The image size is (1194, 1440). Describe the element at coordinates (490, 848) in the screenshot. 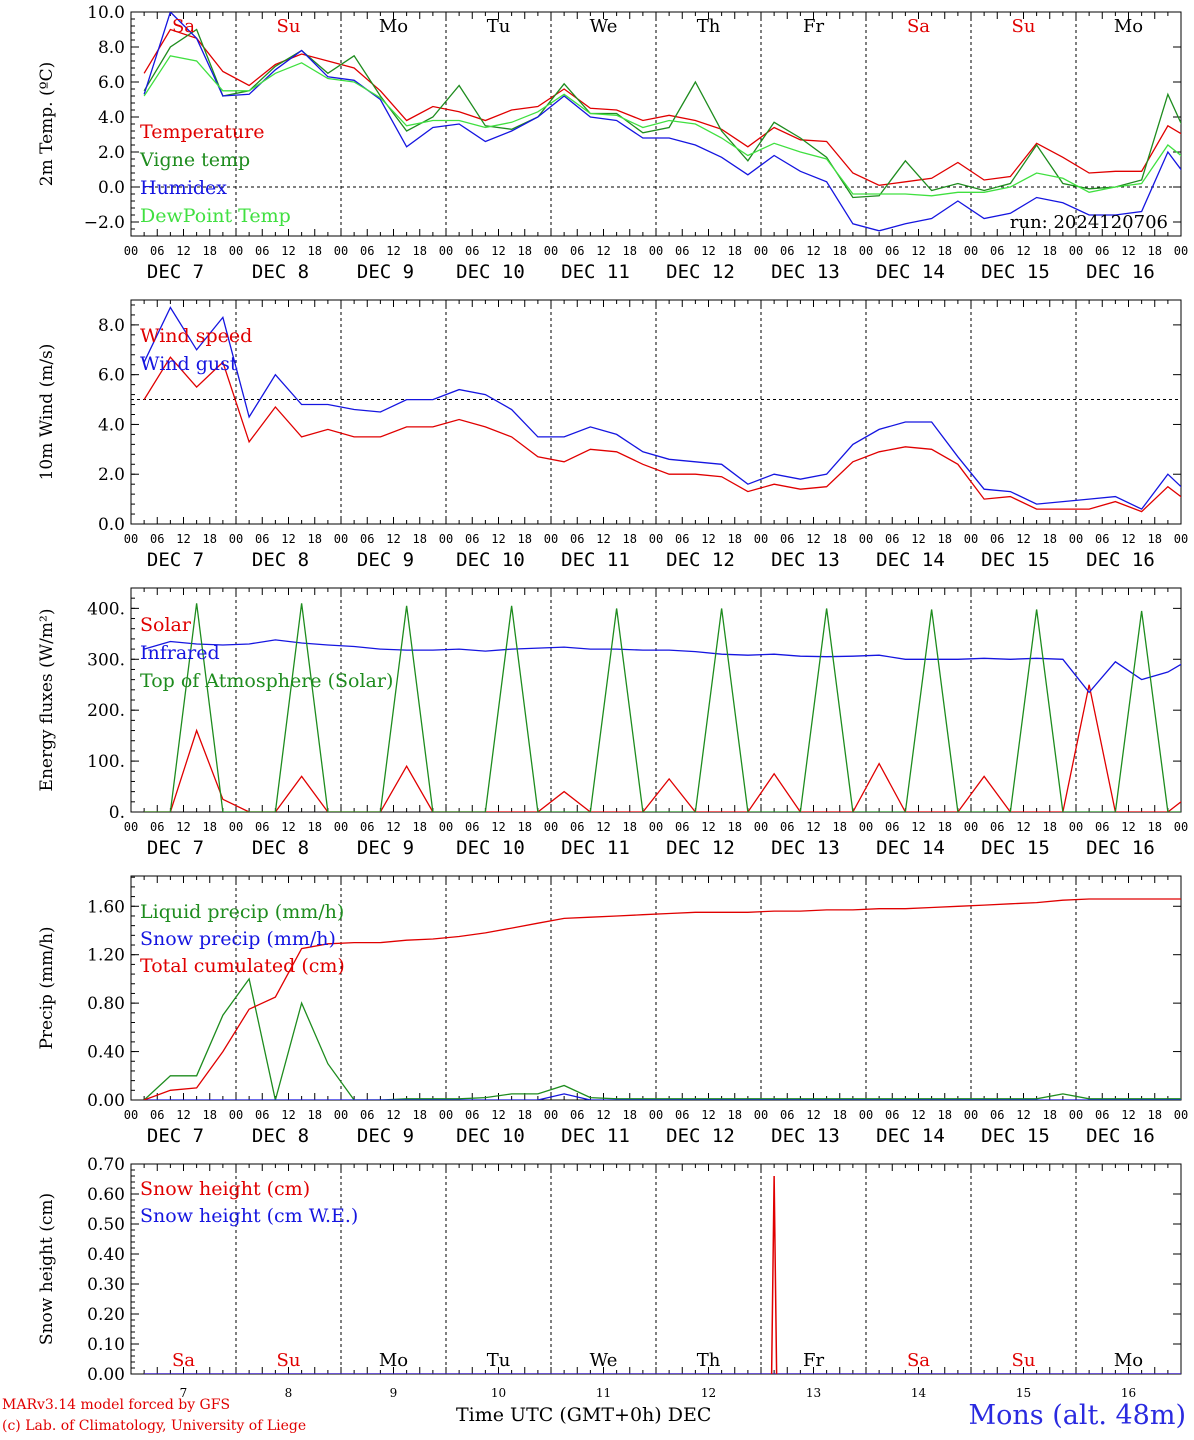

I see `date-label: DEC 10` at that location.